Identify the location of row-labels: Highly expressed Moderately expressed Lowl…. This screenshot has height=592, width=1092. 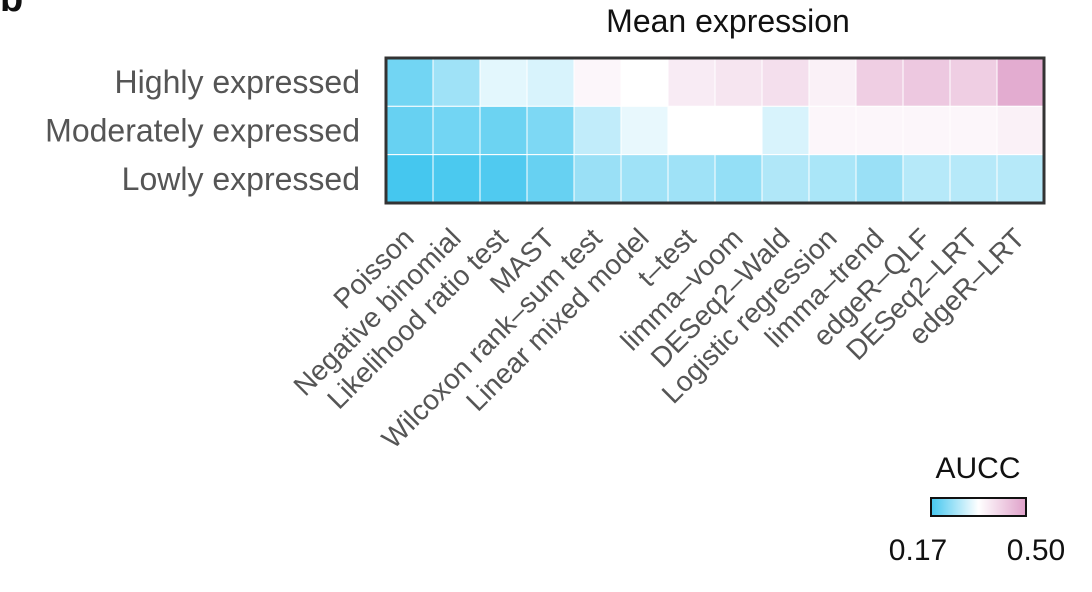
(202, 130).